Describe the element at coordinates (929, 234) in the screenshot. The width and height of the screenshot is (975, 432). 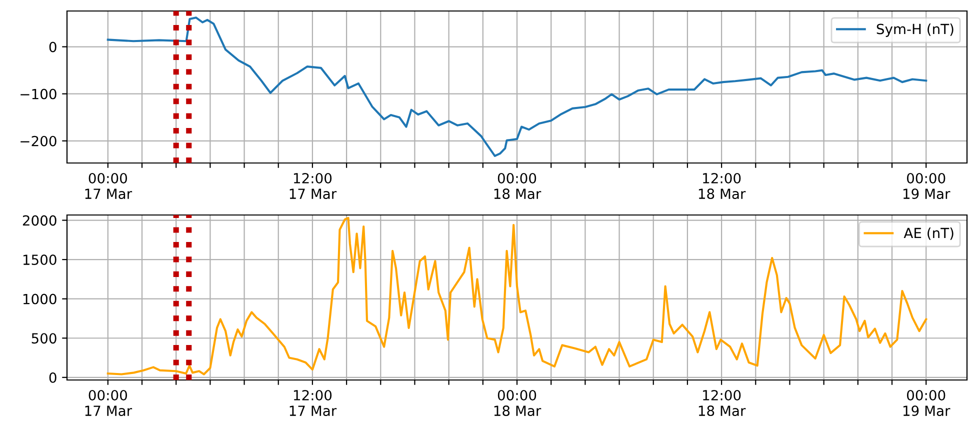
I see `legend-label: AE (nT)` at that location.